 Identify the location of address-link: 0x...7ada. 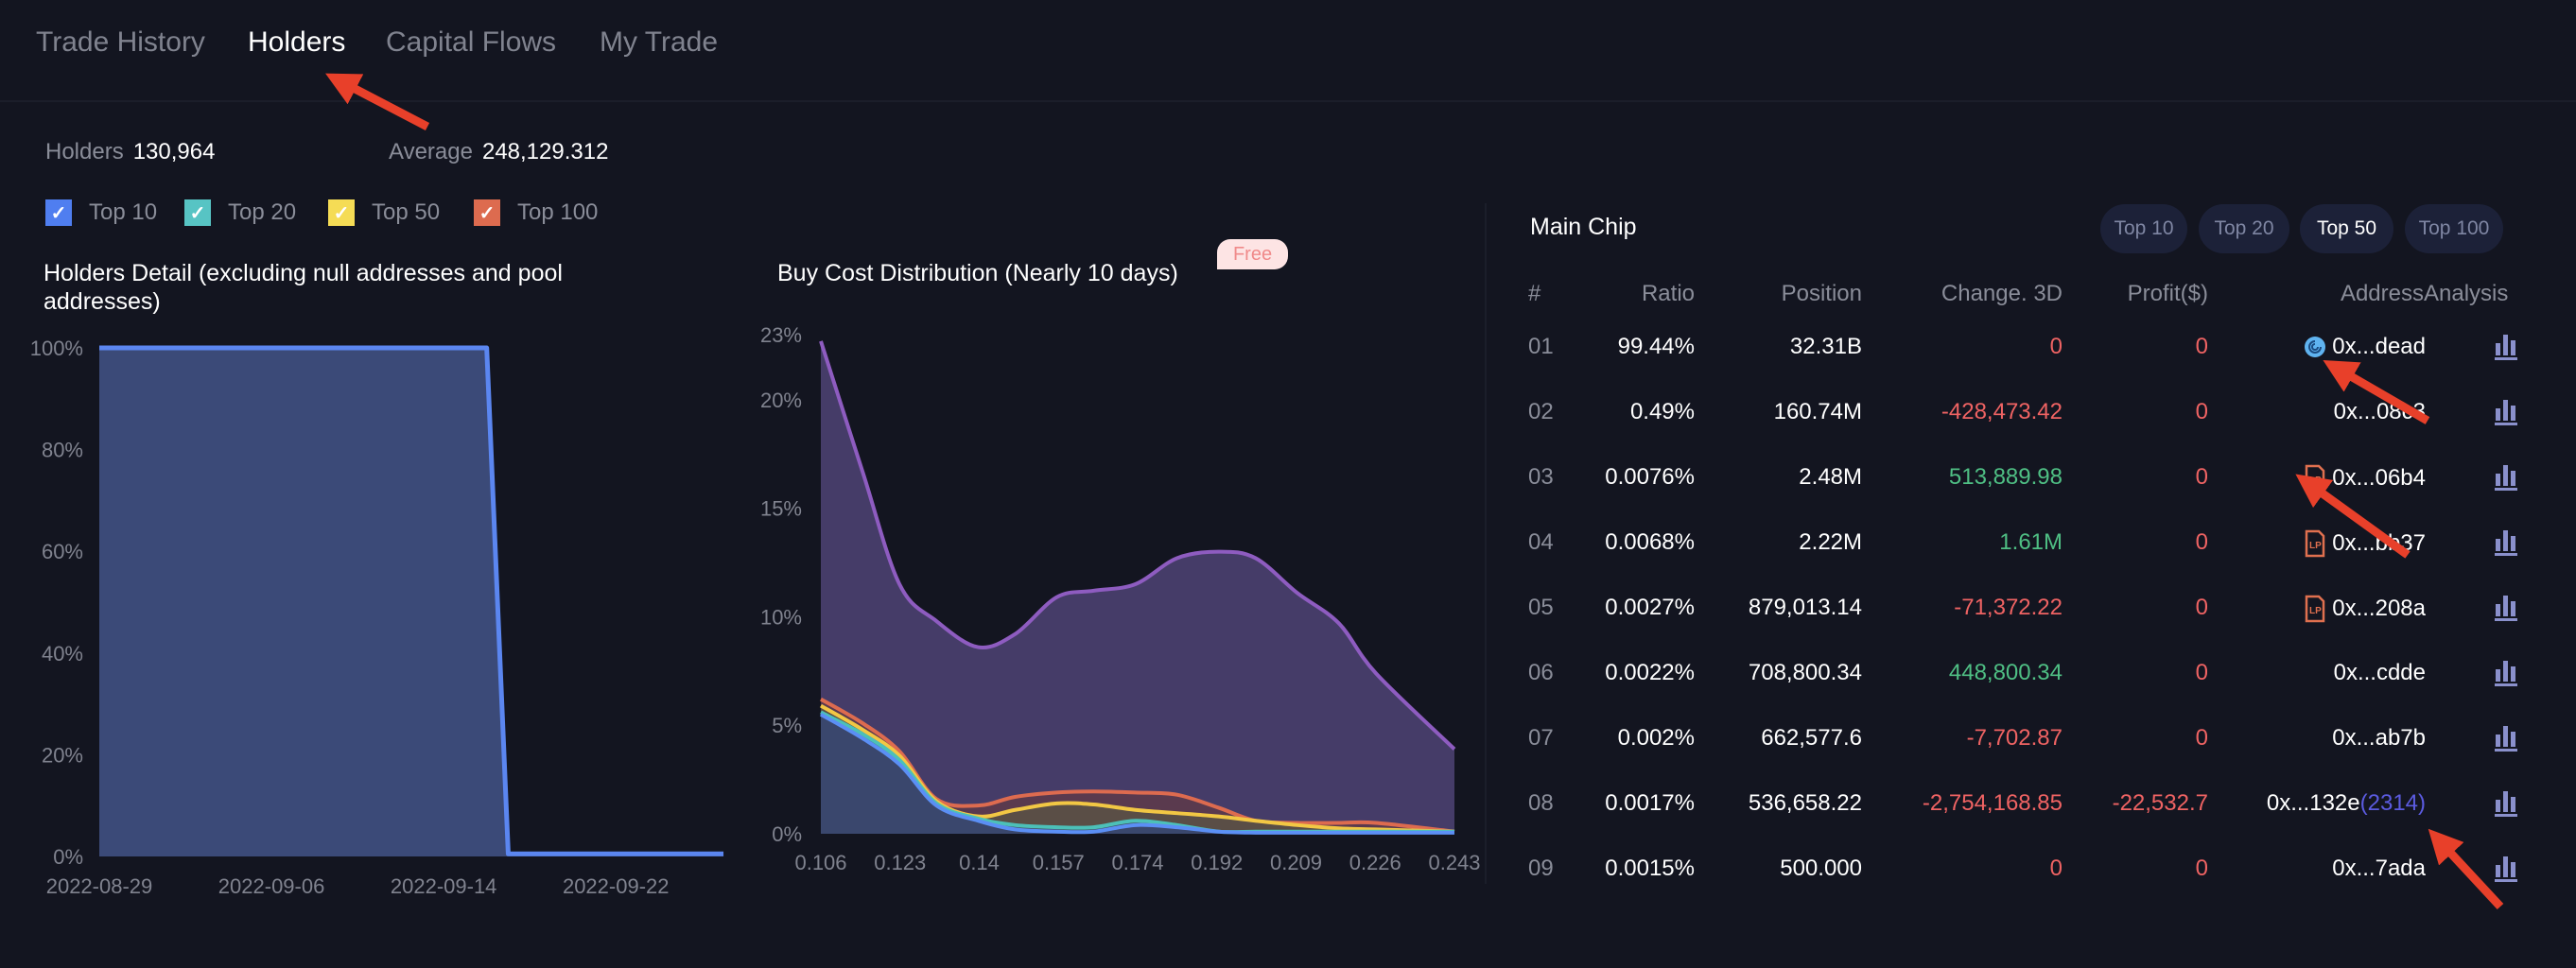
(2379, 868).